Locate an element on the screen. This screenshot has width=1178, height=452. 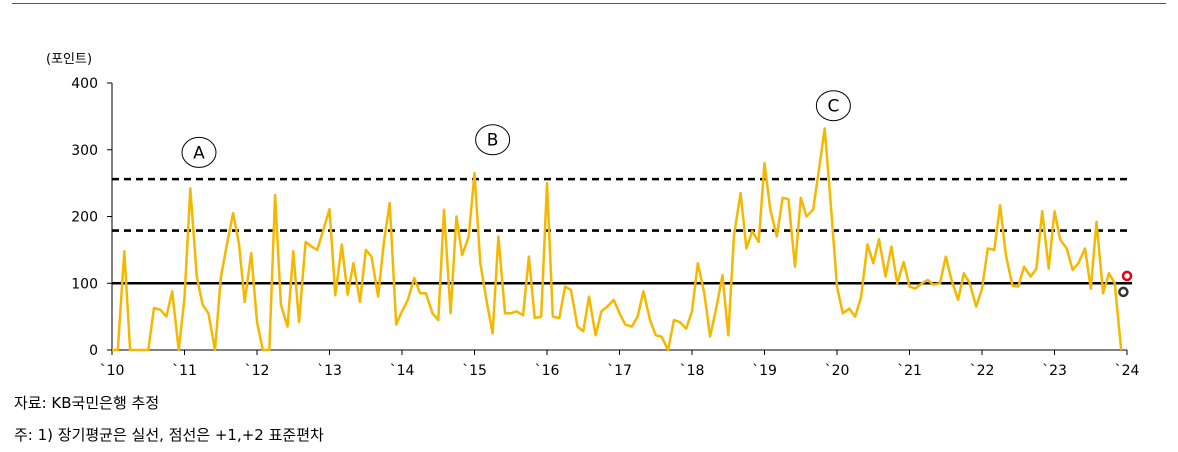
x-tick-label: `12 is located at coordinates (257, 371).